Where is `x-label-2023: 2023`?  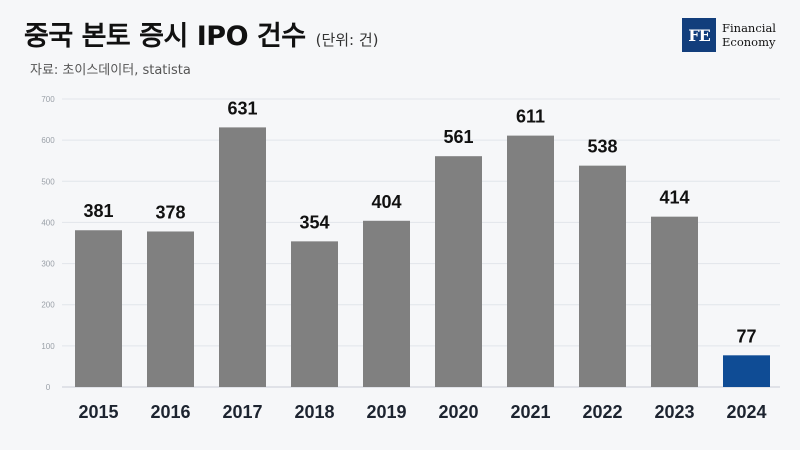
x-label-2023: 2023 is located at coordinates (674, 412).